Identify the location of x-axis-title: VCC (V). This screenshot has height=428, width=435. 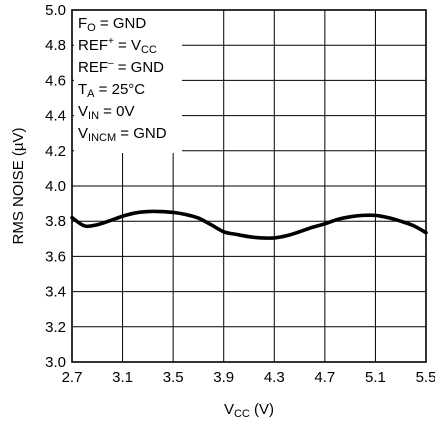
(249, 410).